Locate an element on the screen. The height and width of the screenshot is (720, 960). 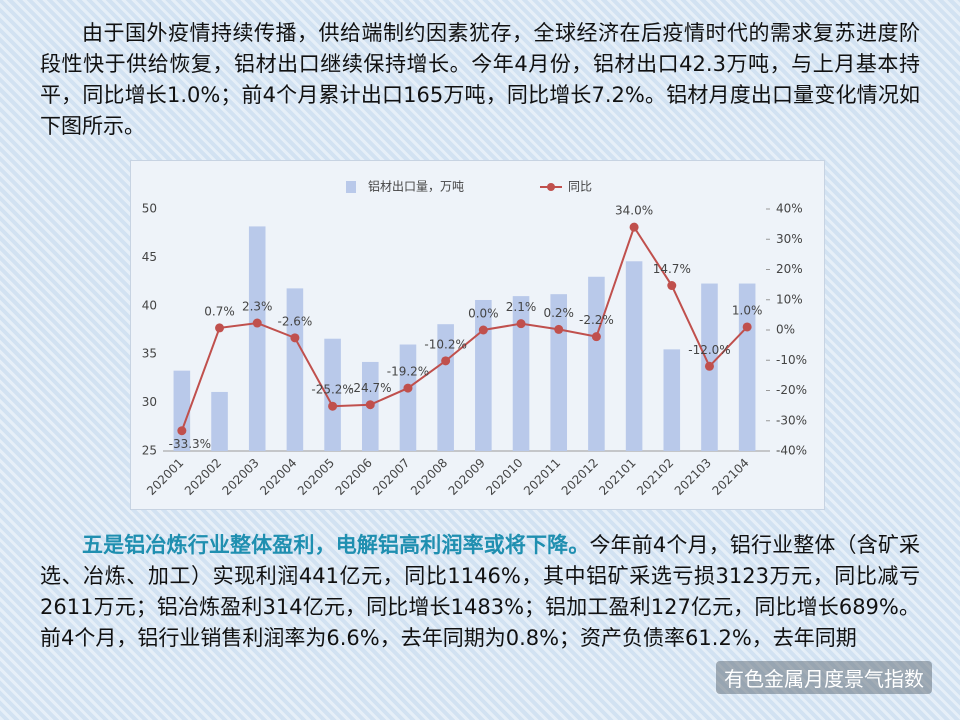
data-label: 0.0% is located at coordinates (483, 314).